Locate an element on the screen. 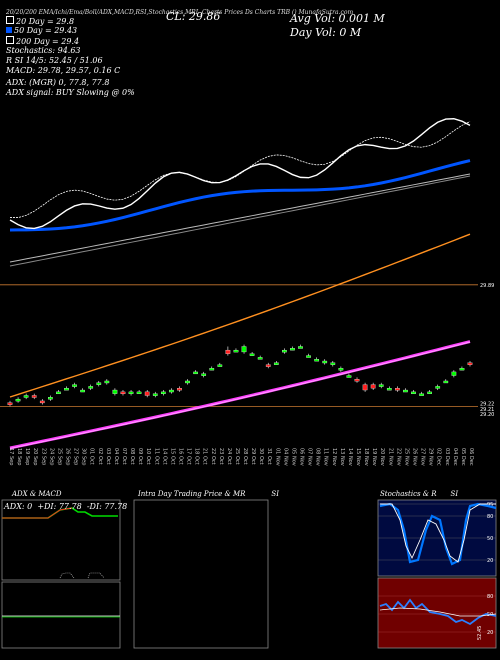  date-tick-48: 22 Nov is located at coordinates (398, 457).